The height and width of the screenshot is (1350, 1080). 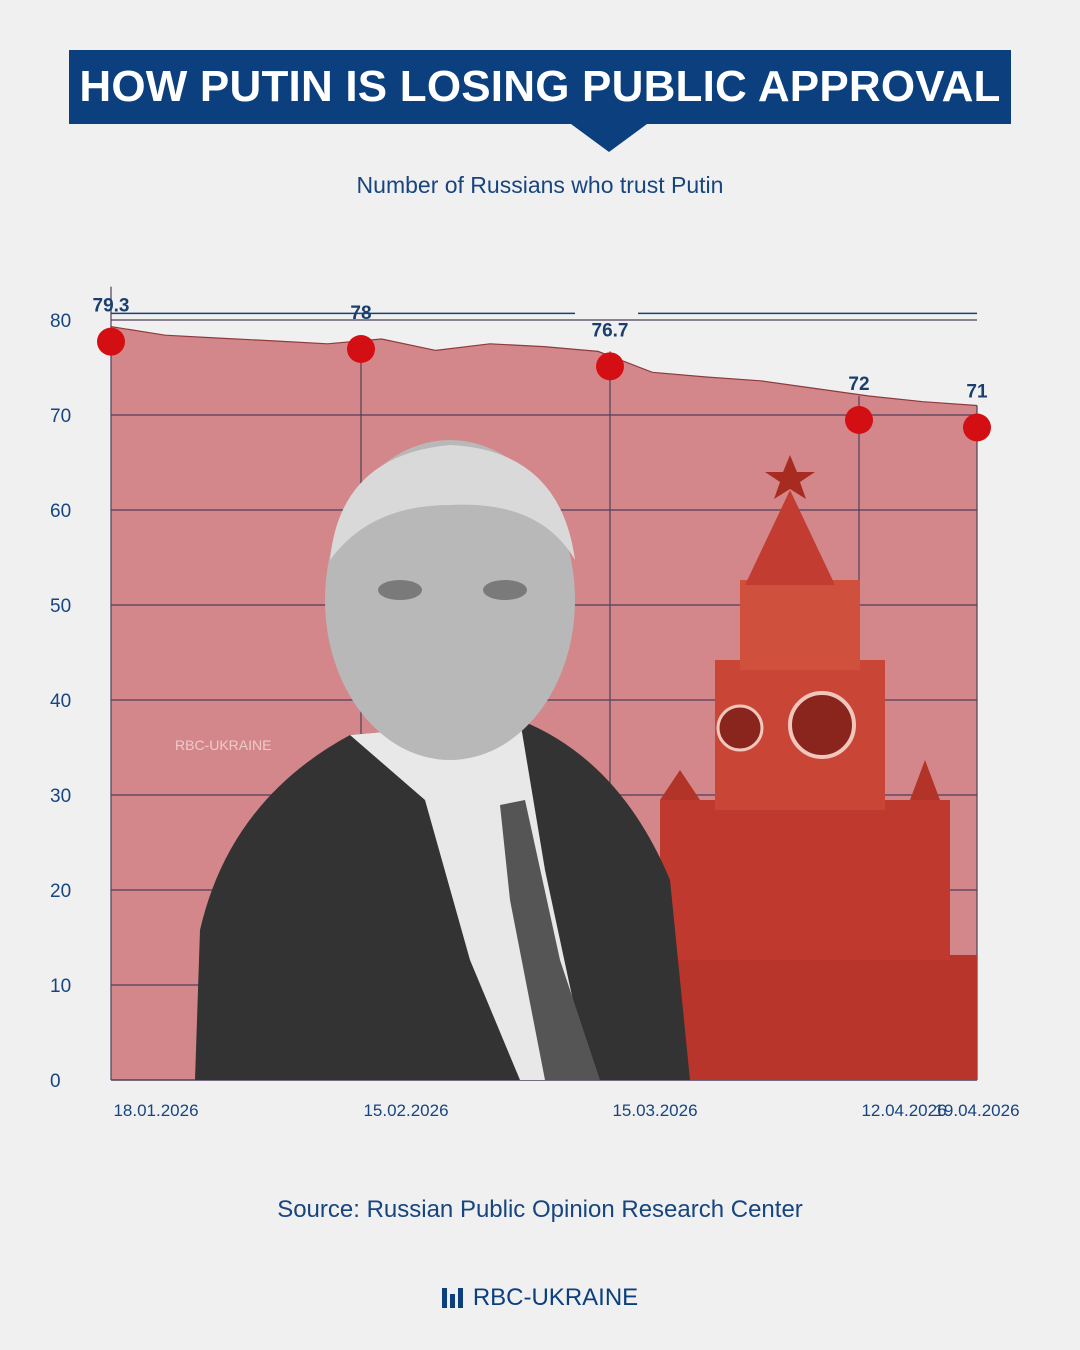 What do you see at coordinates (976, 1110) in the screenshot?
I see `x-date-label: 19.04.2026` at bounding box center [976, 1110].